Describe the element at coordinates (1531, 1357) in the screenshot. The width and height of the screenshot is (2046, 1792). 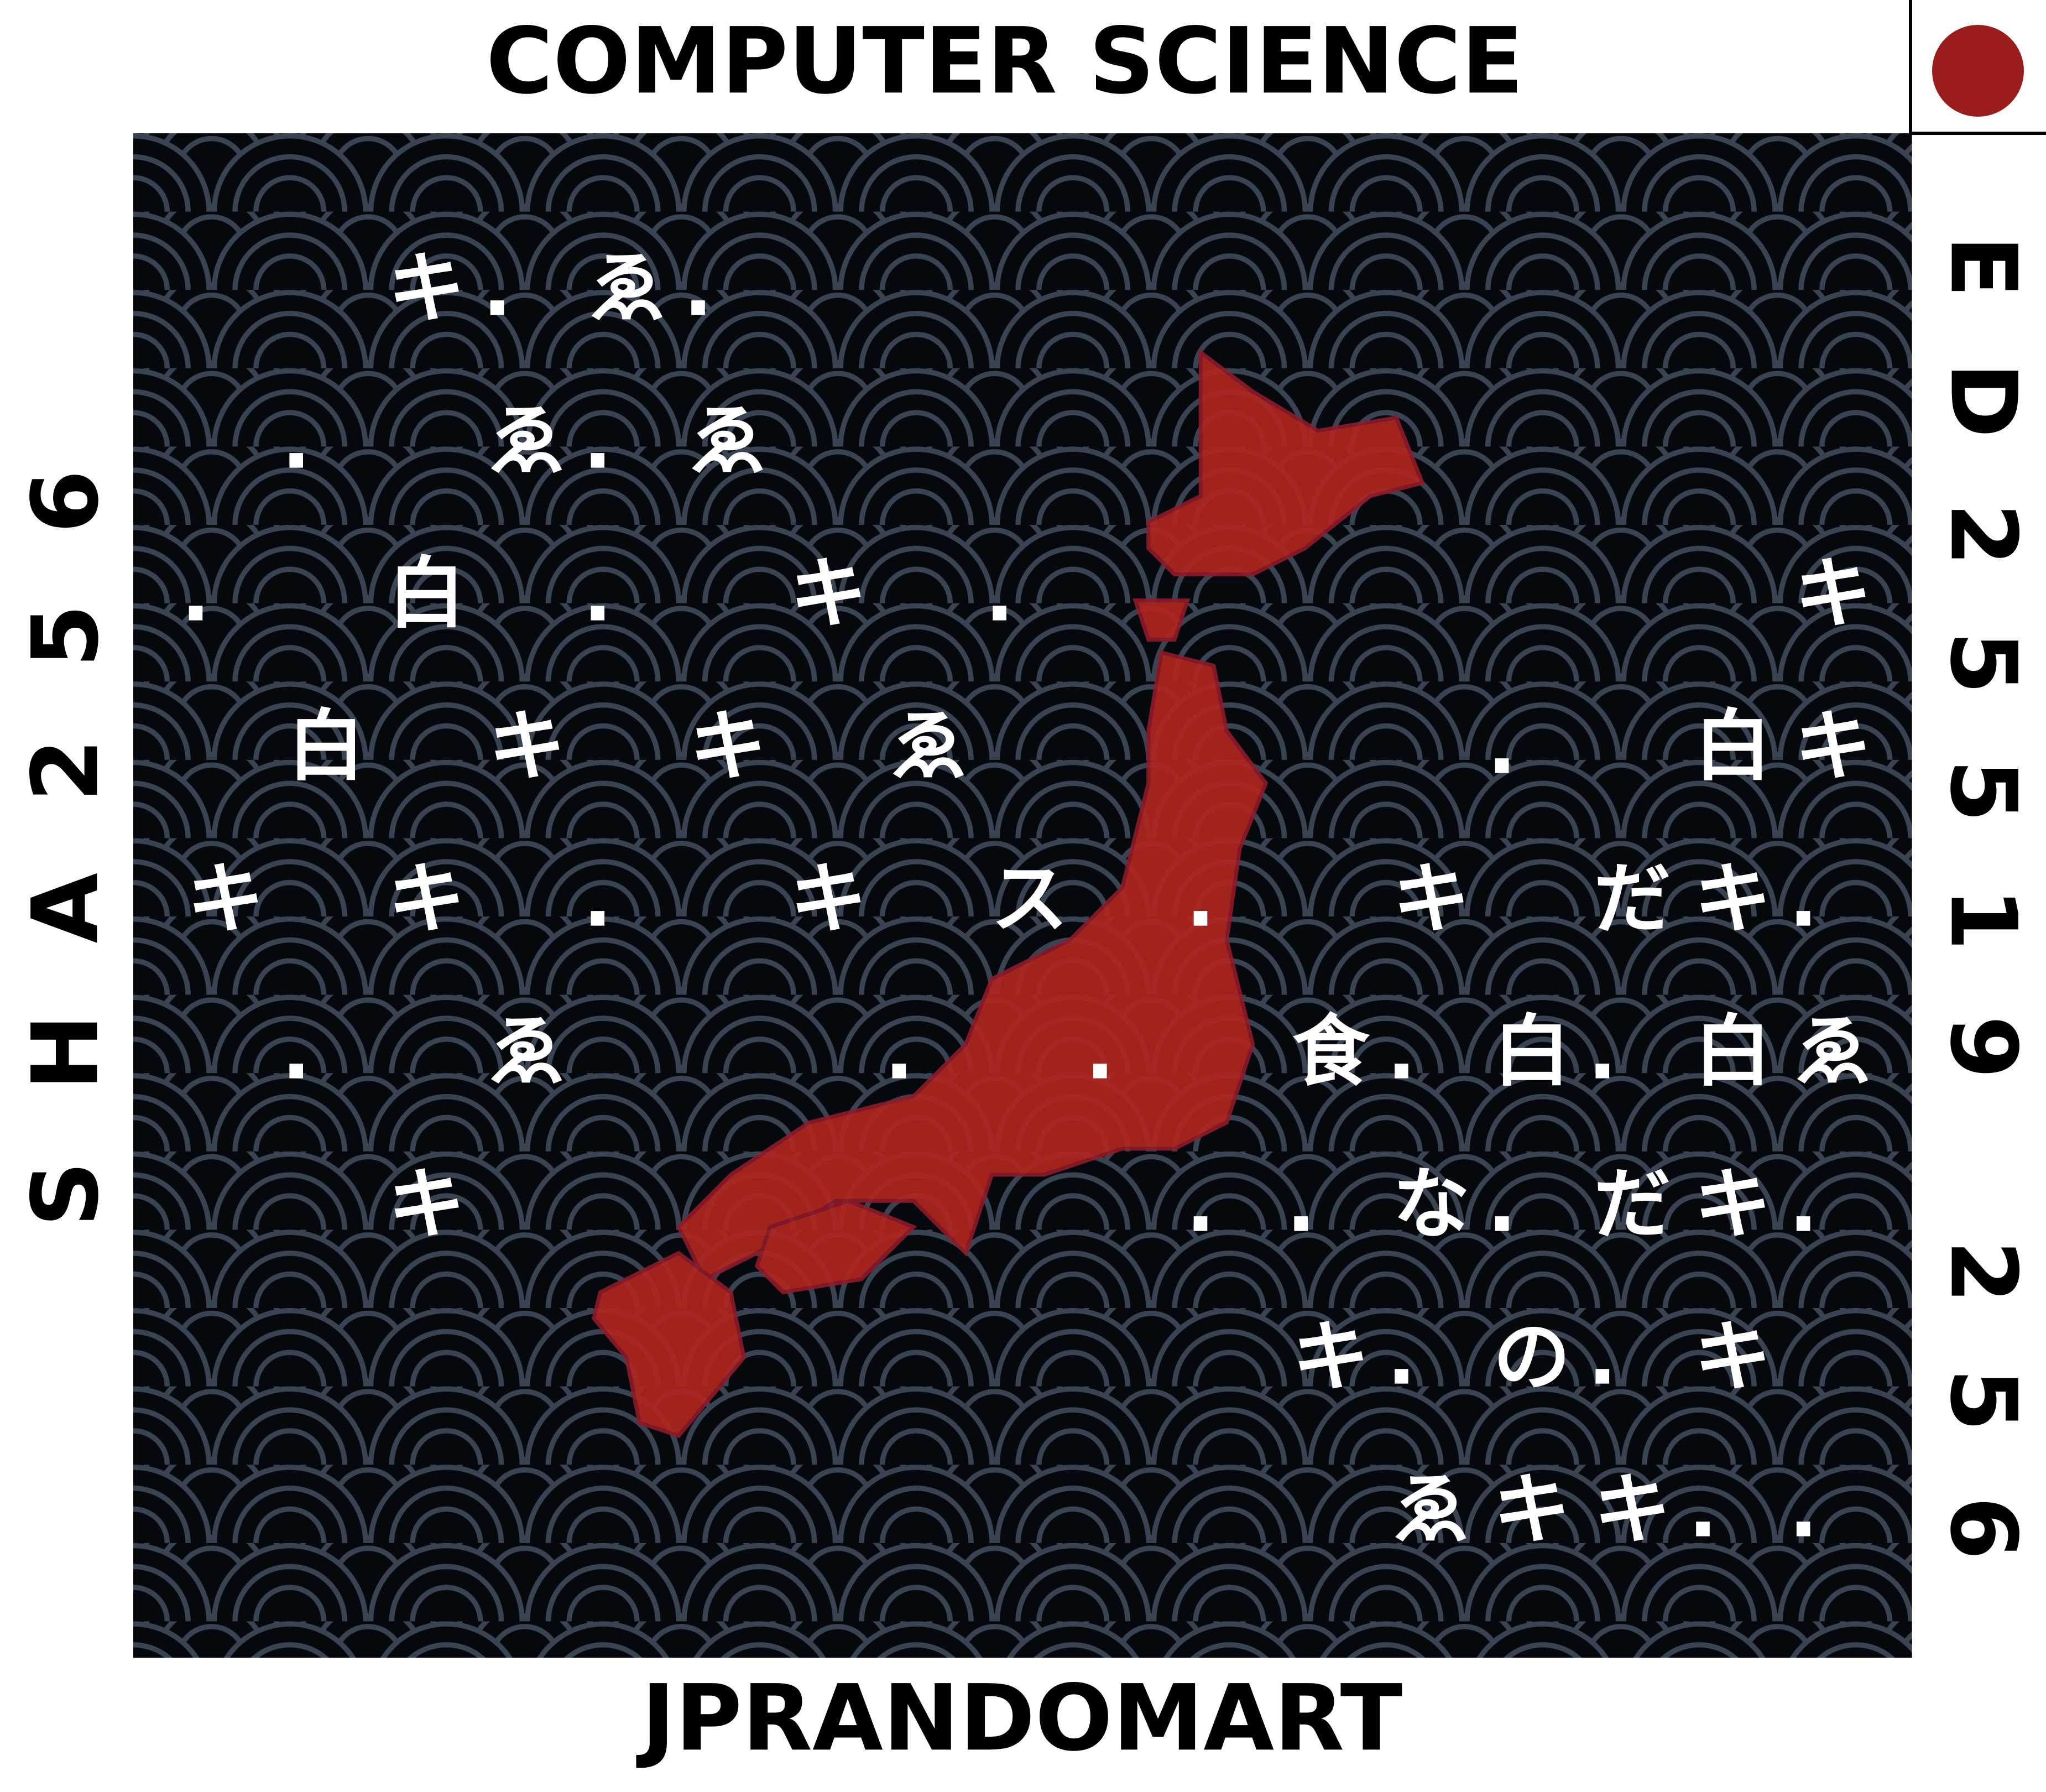
I see `grid-cell: の` at that location.